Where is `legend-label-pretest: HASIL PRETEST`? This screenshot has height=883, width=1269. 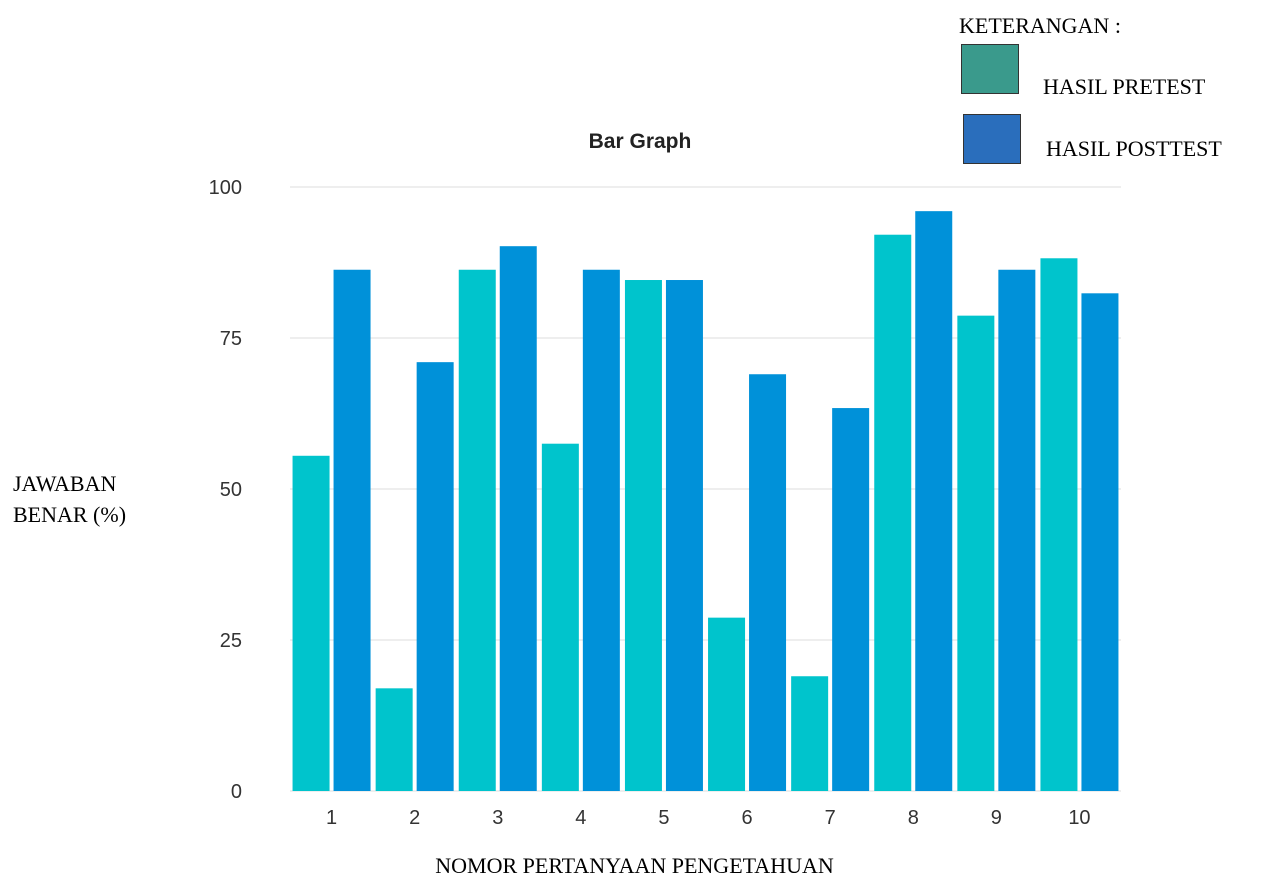 legend-label-pretest: HASIL PRETEST is located at coordinates (1124, 86).